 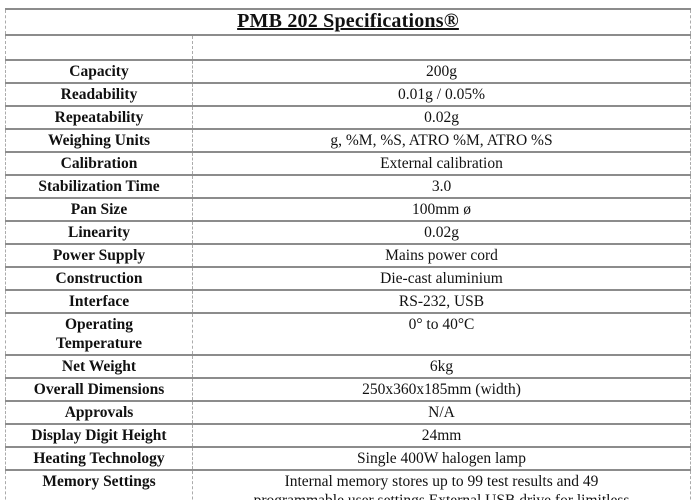 I want to click on spec-value-cell: 200g, so click(x=441, y=72).